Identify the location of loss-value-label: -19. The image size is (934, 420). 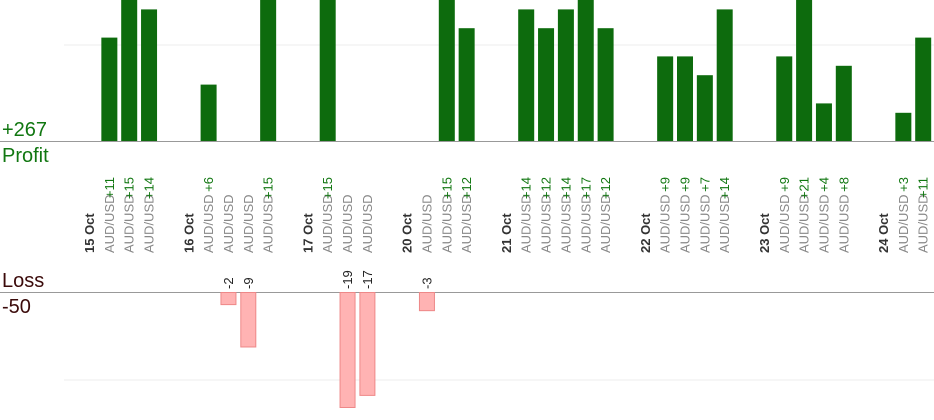
(347, 279).